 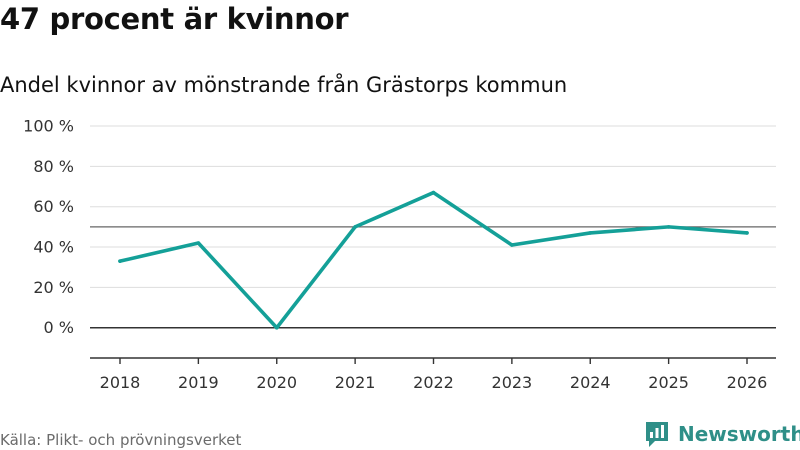 I want to click on x-tick-label: 2025, so click(x=668, y=382).